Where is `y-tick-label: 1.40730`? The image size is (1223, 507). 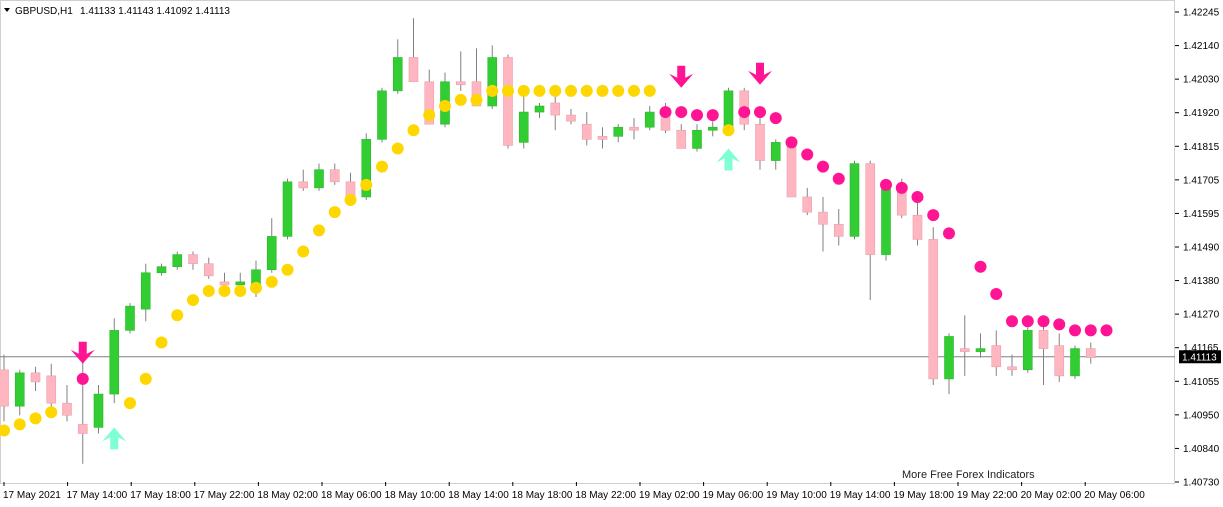 y-tick-label: 1.40730 is located at coordinates (1201, 483).